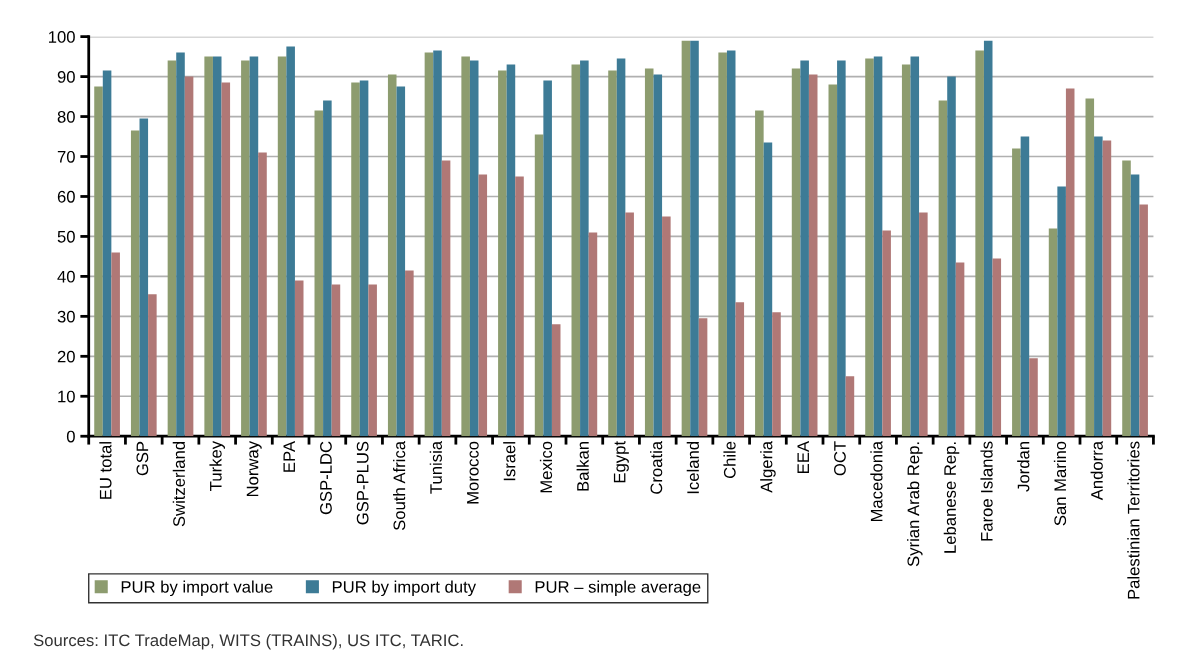  What do you see at coordinates (618, 588) in the screenshot?
I see `legend-label: PUR – simple average` at bounding box center [618, 588].